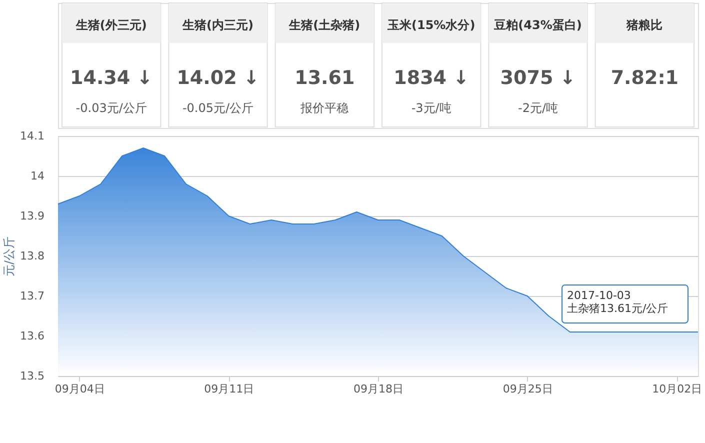 The height and width of the screenshot is (443, 705). Describe the element at coordinates (218, 108) in the screenshot. I see `text: -0.05元/公斤` at that location.